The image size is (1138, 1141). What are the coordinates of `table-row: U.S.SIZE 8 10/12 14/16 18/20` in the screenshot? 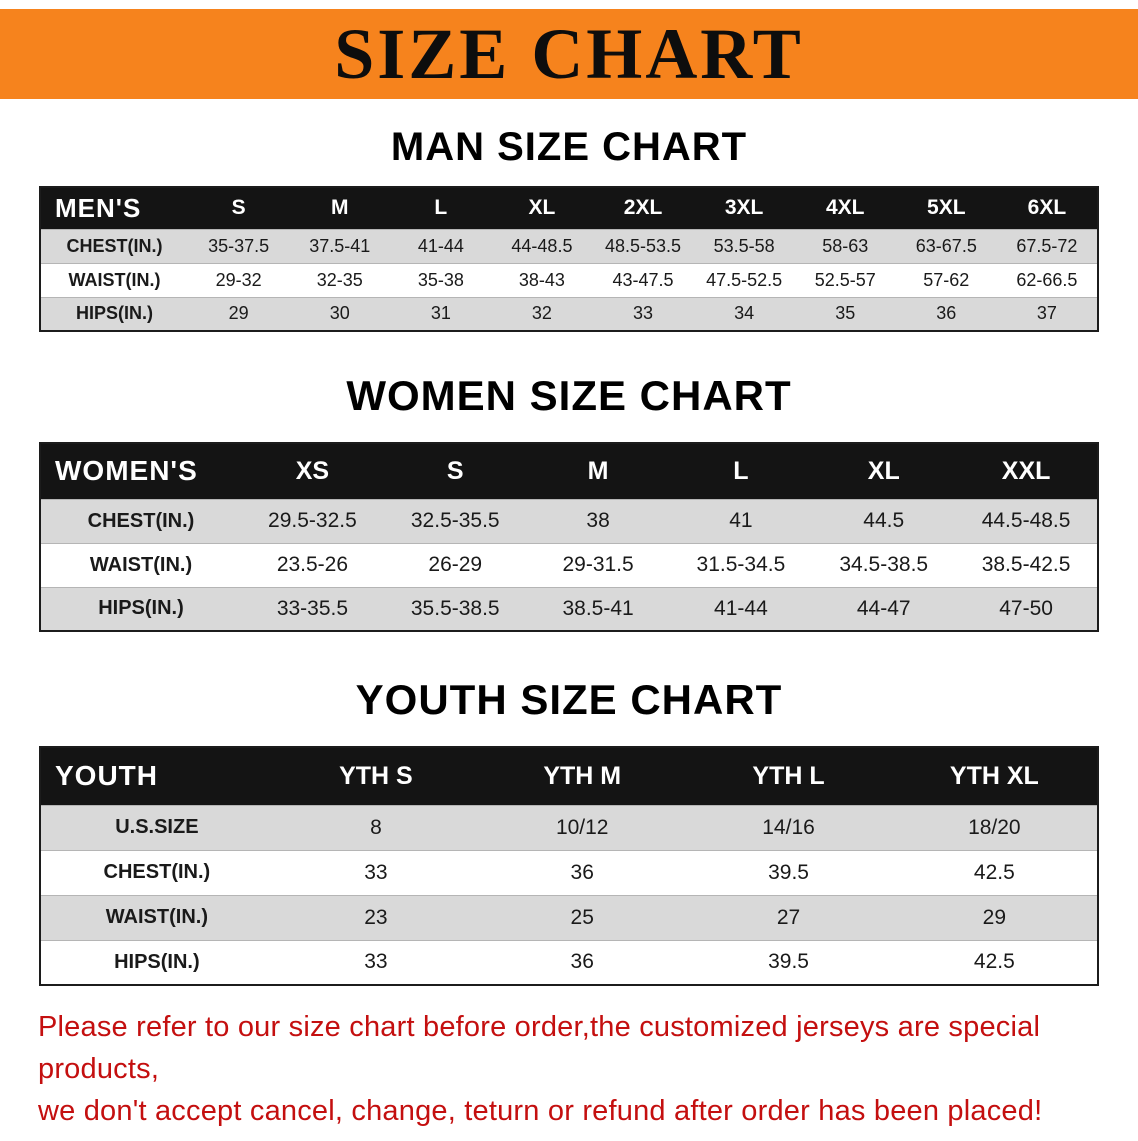 It's located at (569, 827).